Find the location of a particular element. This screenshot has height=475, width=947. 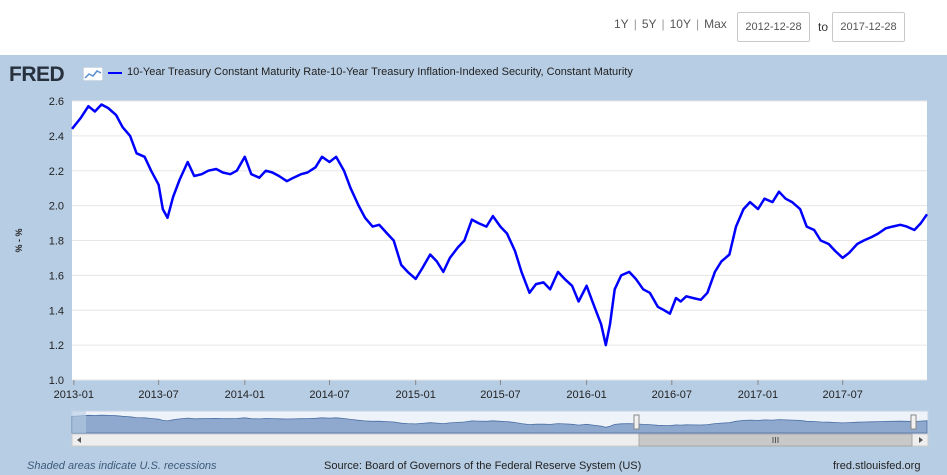

x-tick-label: 2015-07 is located at coordinates (500, 395).